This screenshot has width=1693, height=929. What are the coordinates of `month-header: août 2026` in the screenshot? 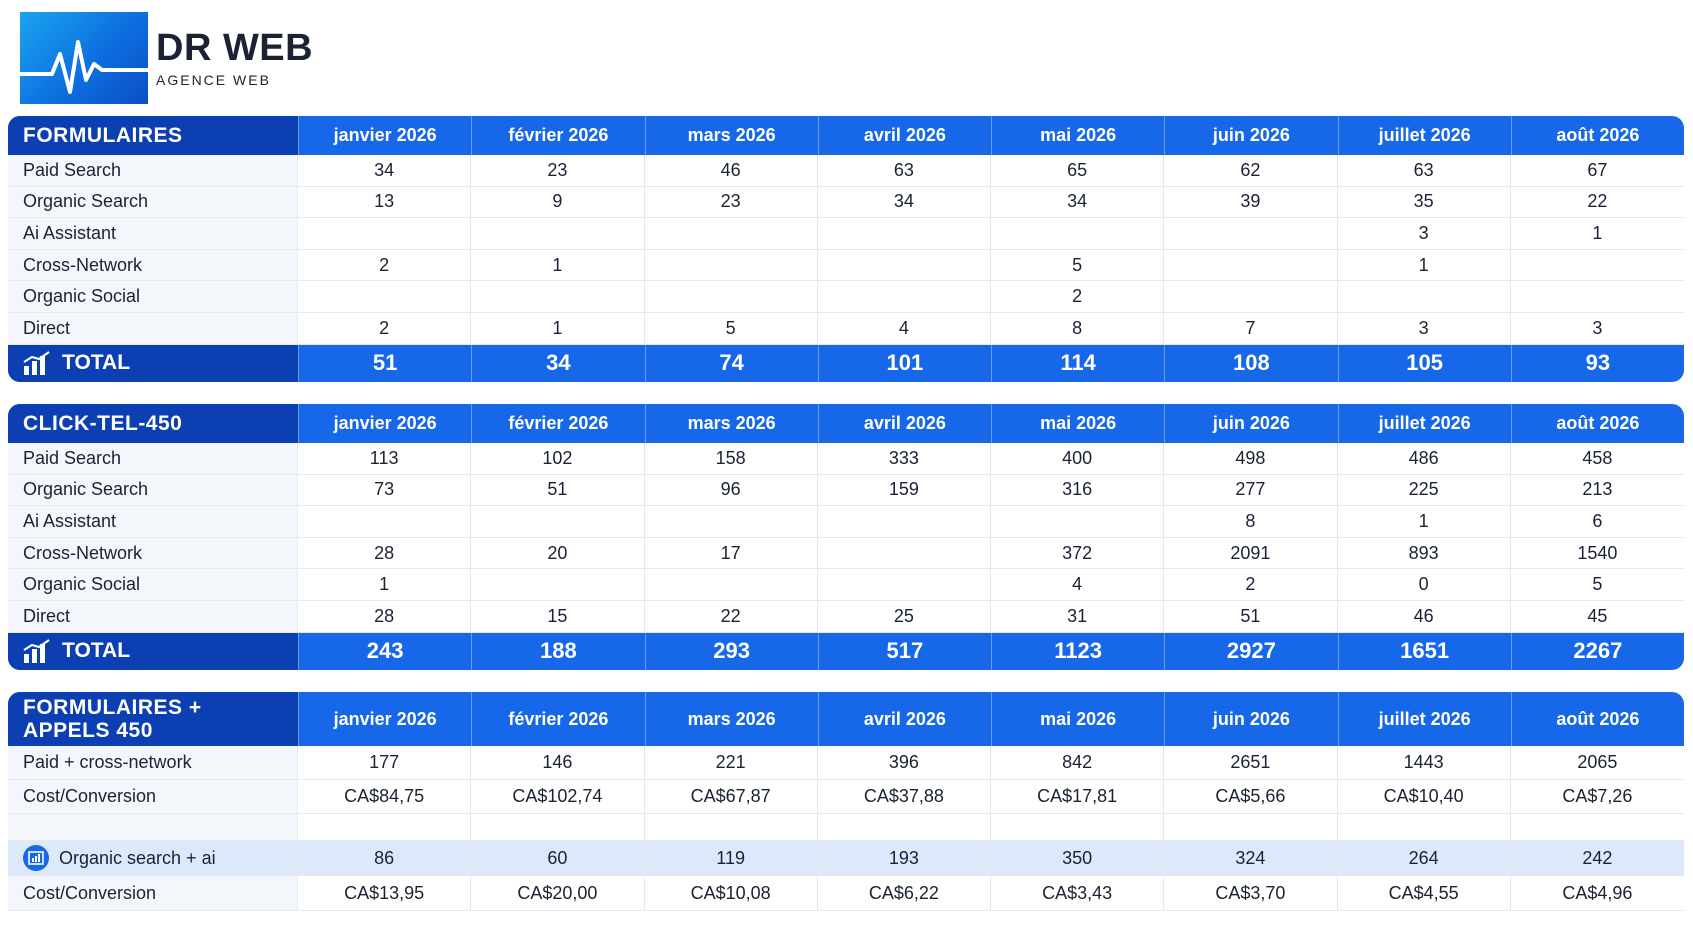 It's located at (1597, 135).